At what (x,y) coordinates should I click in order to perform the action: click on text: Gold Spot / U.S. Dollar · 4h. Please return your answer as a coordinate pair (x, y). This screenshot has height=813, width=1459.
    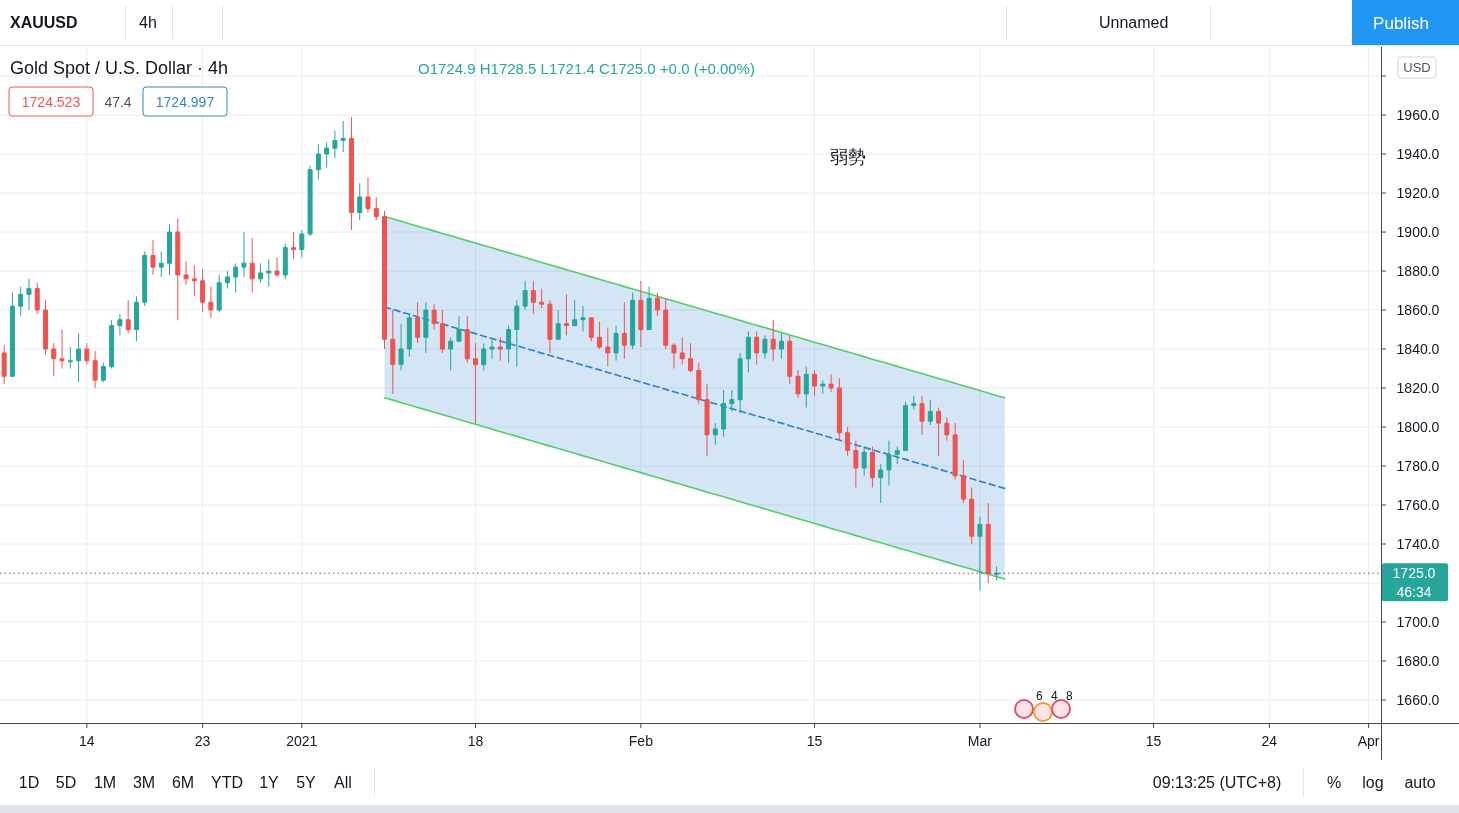
    Looking at the image, I should click on (119, 68).